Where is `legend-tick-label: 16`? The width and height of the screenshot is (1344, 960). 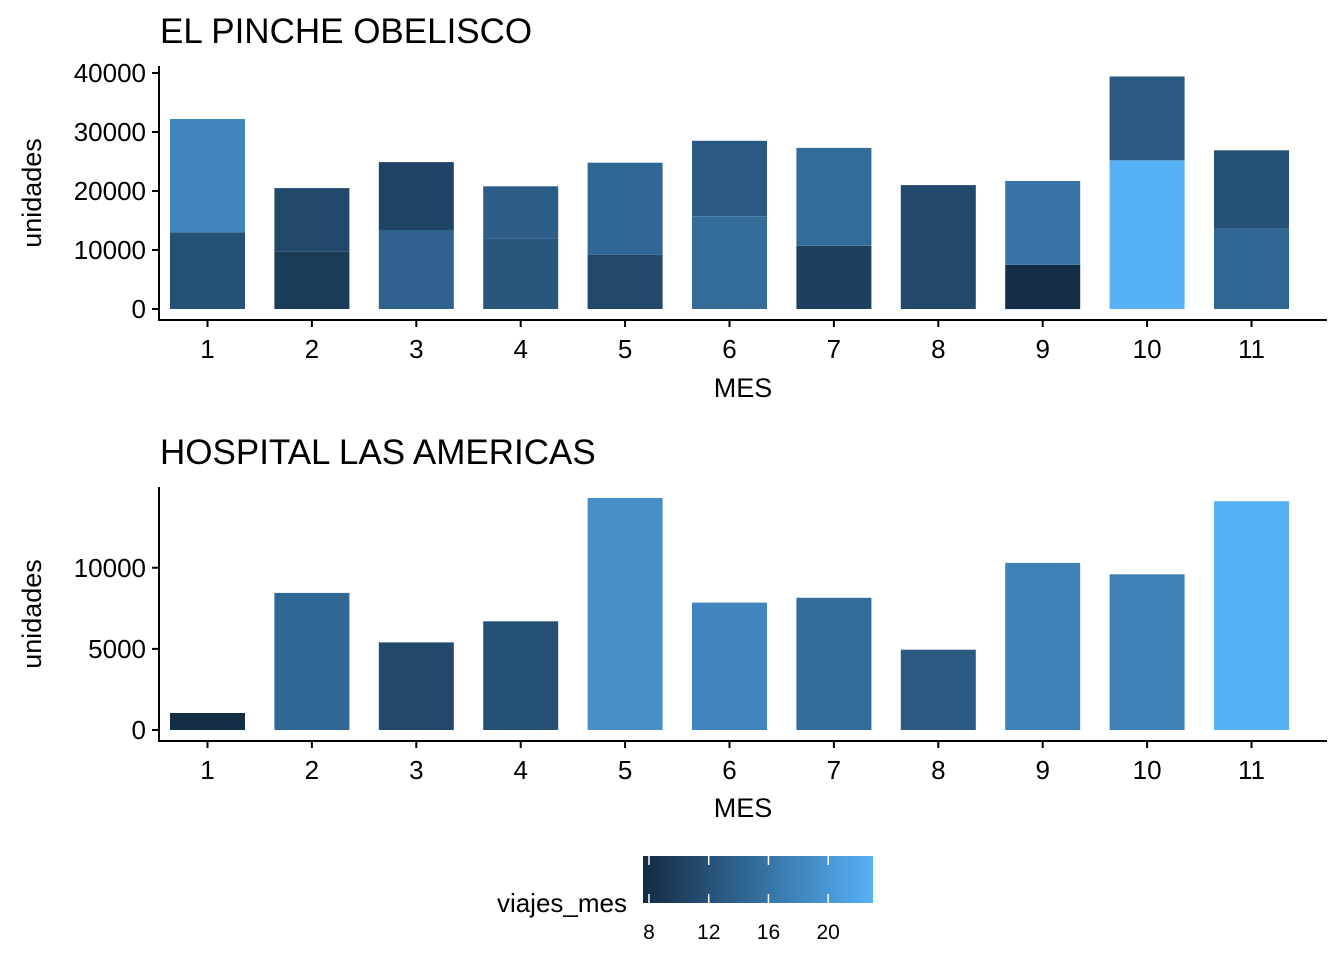
legend-tick-label: 16 is located at coordinates (768, 932).